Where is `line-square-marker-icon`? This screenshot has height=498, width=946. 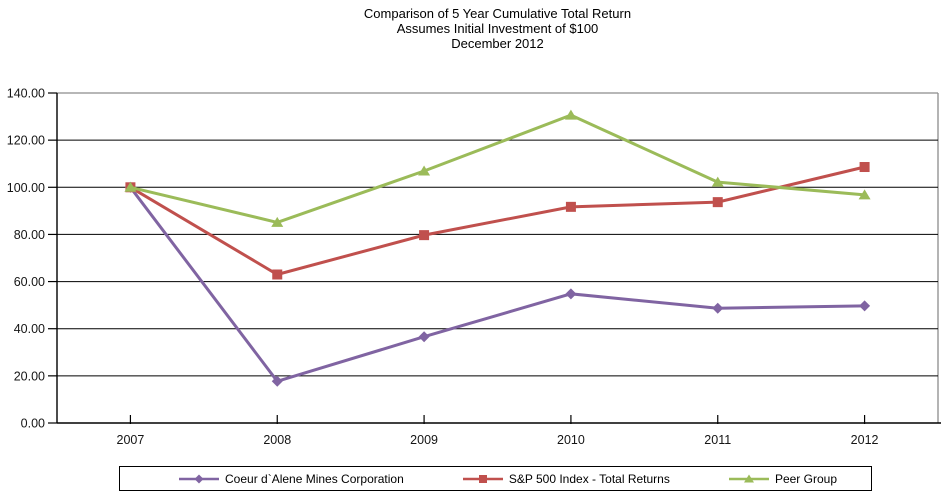
line-square-marker-icon is located at coordinates (482, 478).